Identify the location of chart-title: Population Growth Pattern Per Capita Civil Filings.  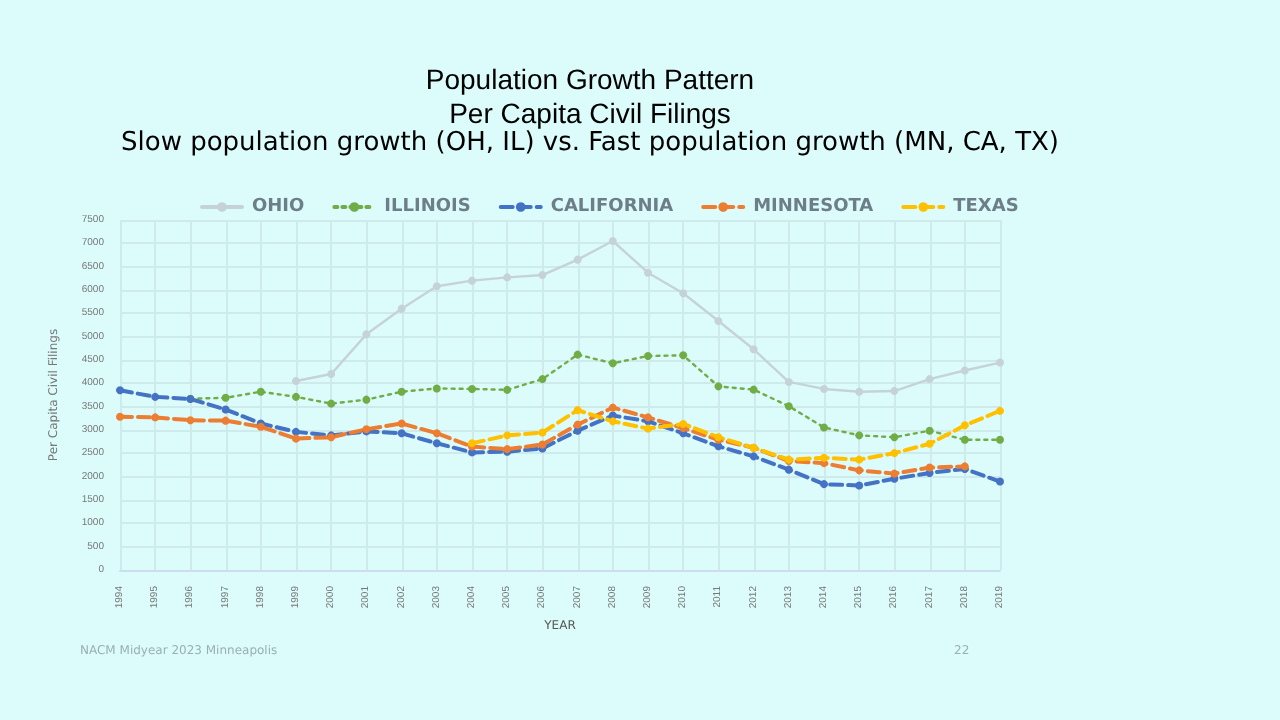
(590, 96).